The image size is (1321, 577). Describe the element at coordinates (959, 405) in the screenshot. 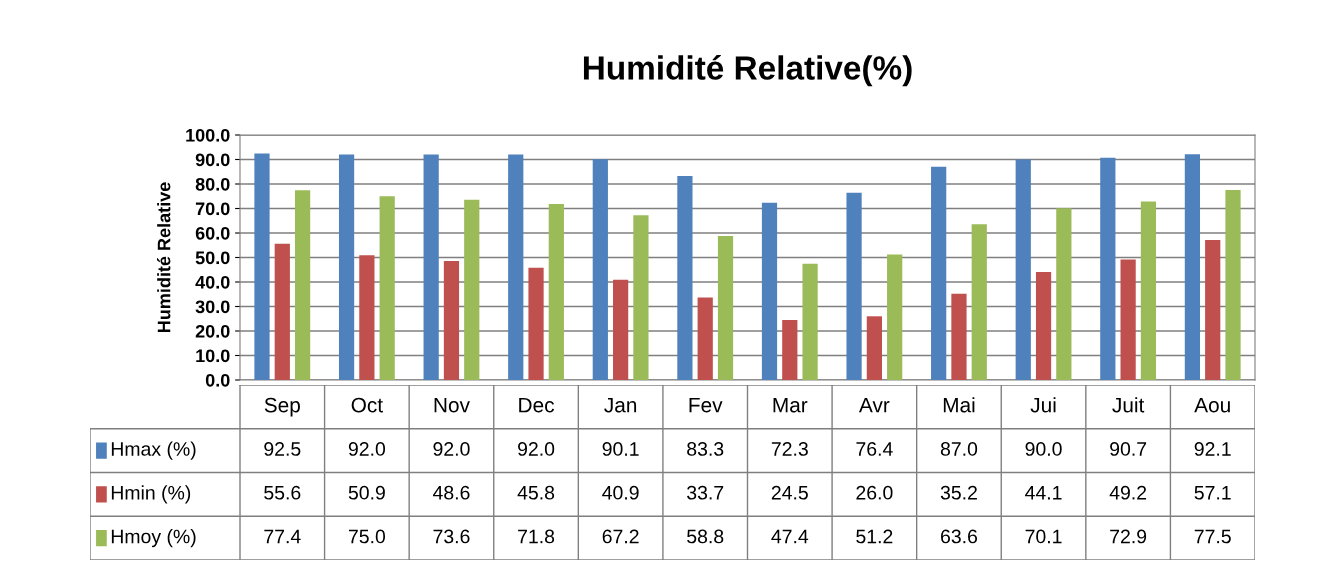

I see `x-tick-label: Mai` at that location.